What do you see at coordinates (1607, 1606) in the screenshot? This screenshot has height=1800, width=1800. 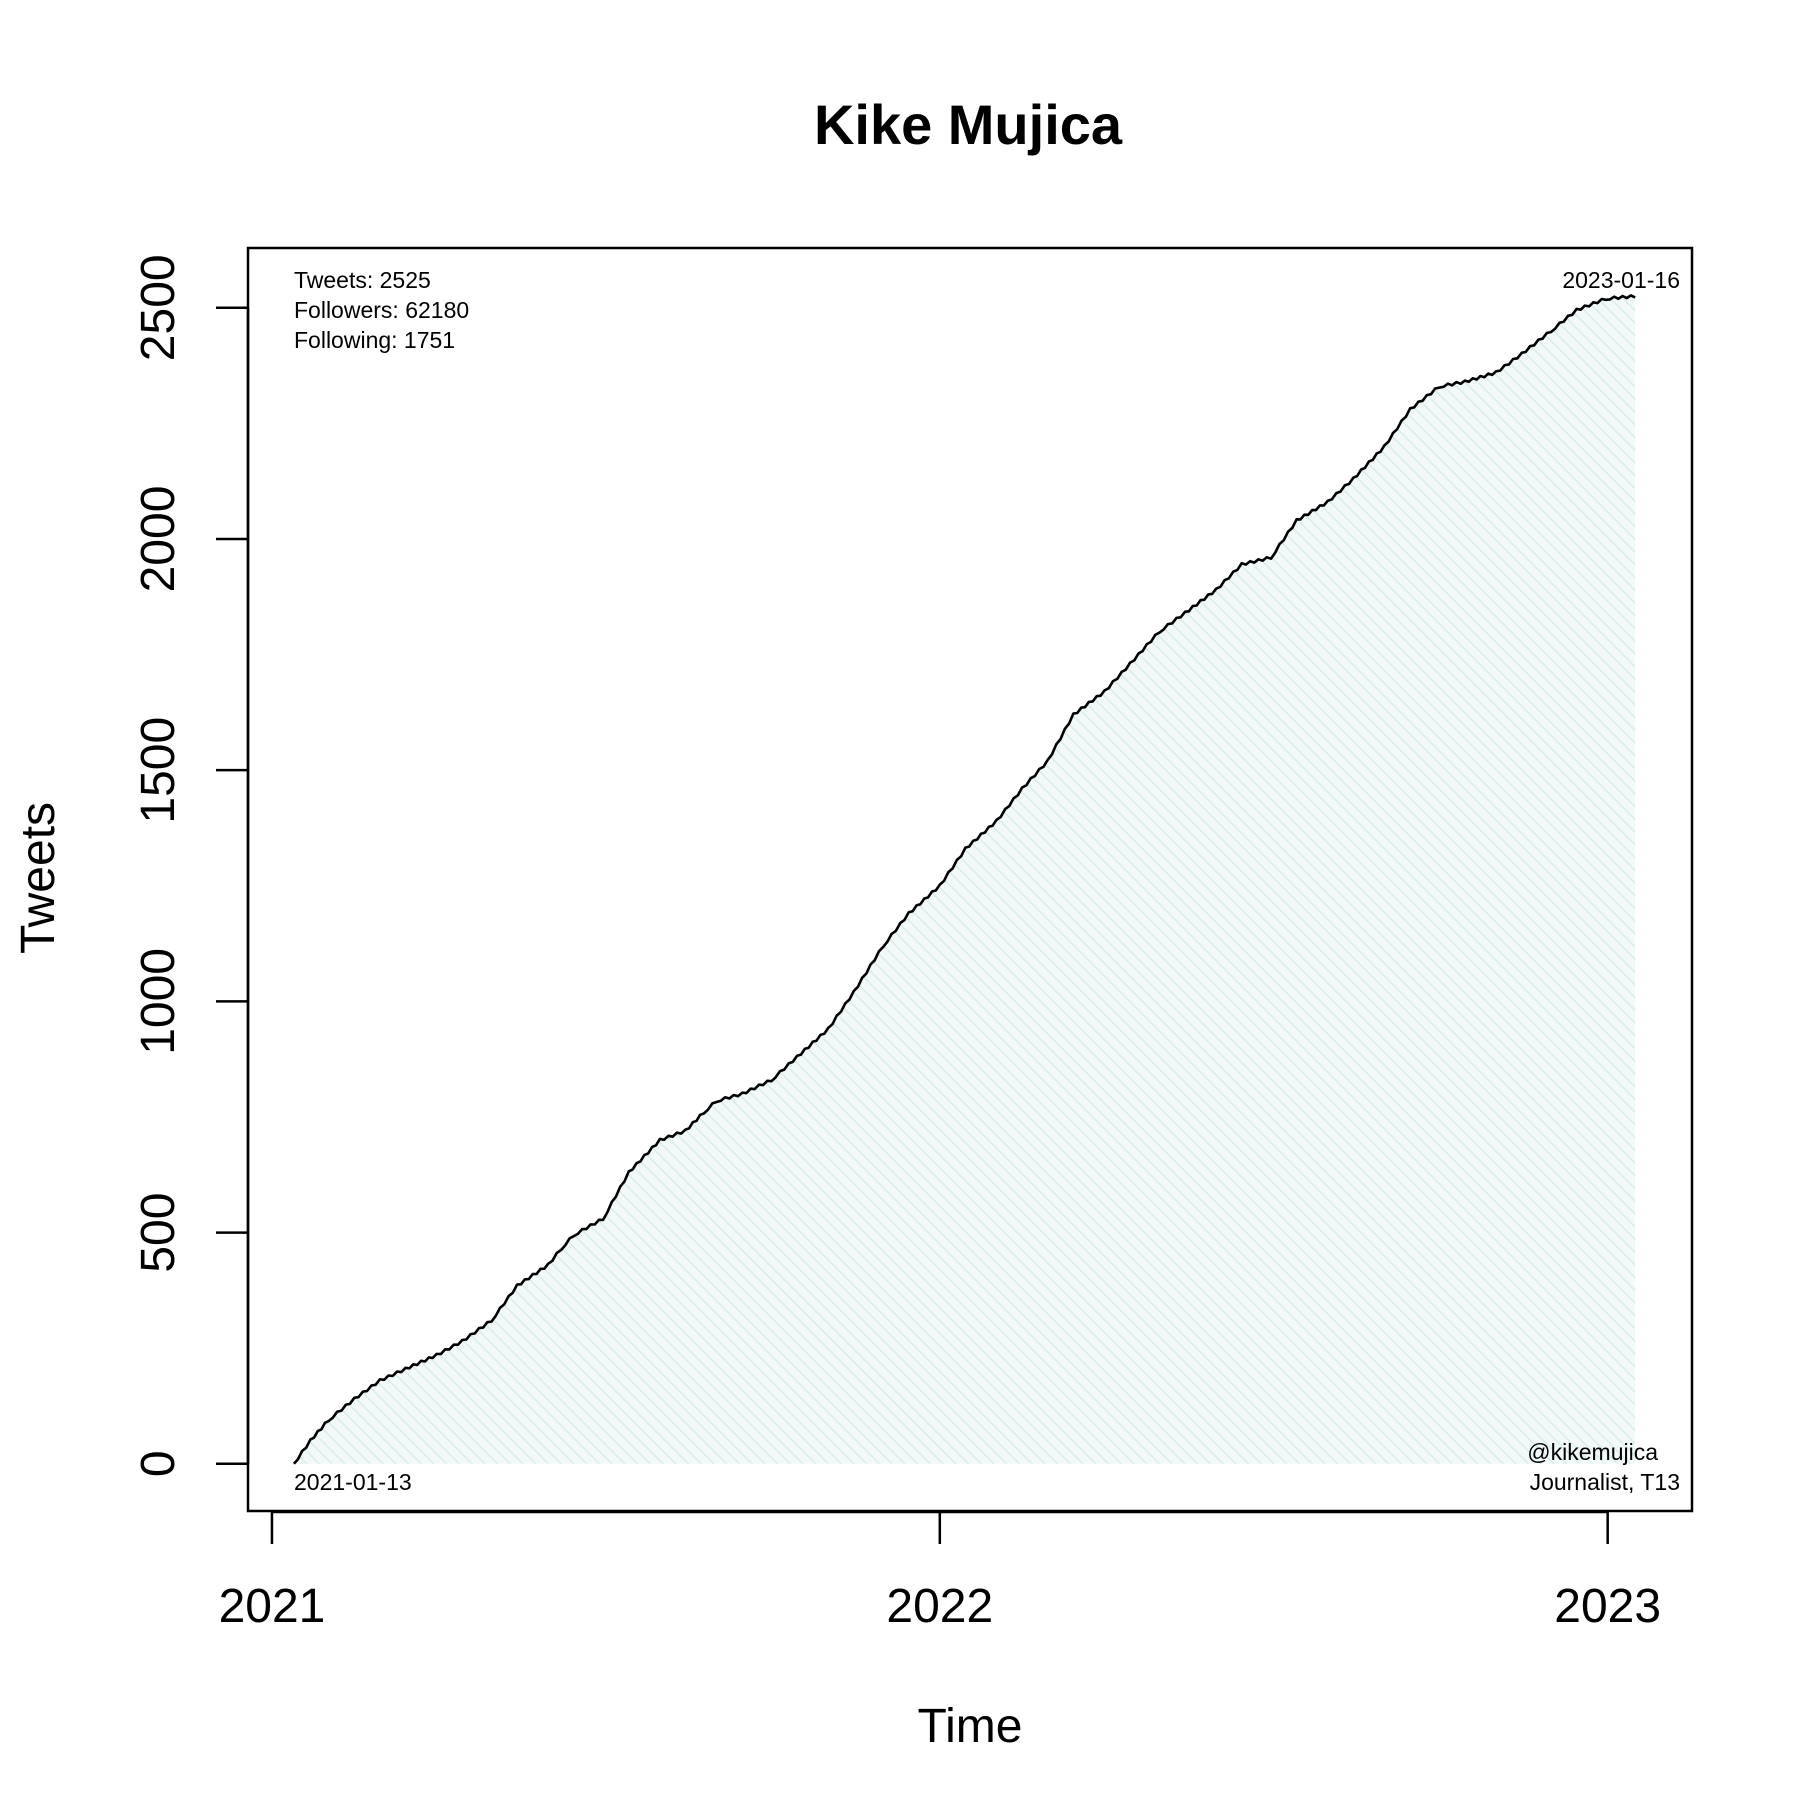 I see `x-tick-label: 2023` at bounding box center [1607, 1606].